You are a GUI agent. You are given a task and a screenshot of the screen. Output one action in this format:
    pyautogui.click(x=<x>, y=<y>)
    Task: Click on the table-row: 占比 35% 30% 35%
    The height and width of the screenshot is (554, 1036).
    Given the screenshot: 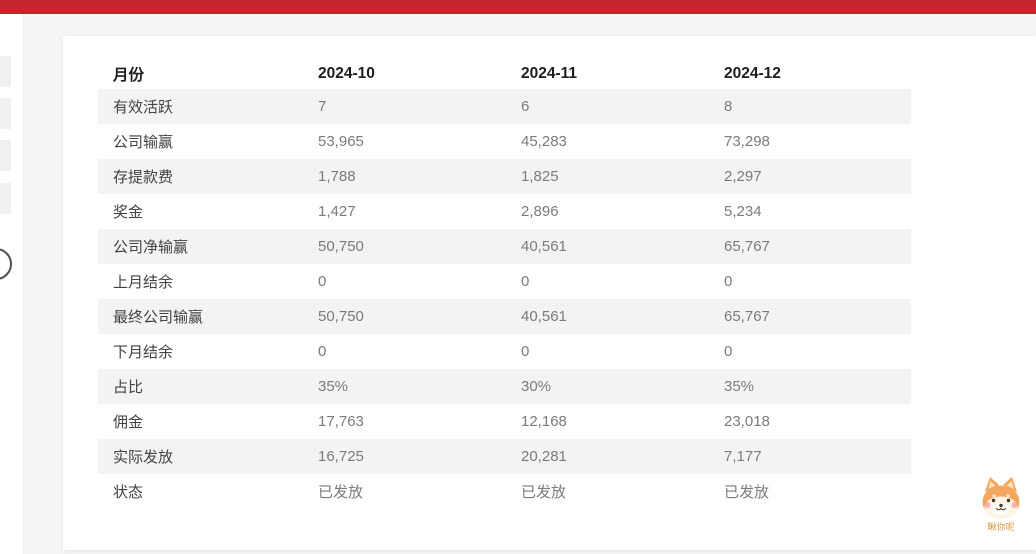 What is the action you would take?
    pyautogui.click(x=504, y=386)
    